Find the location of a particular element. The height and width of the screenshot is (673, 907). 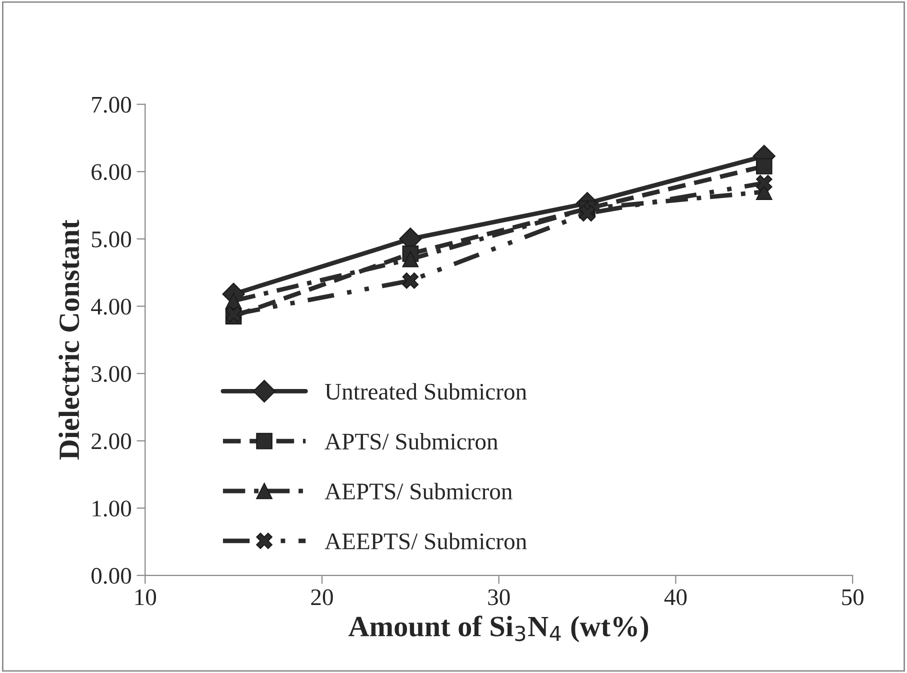

y-axis-title: Dielectric Constant is located at coordinates (69, 340).